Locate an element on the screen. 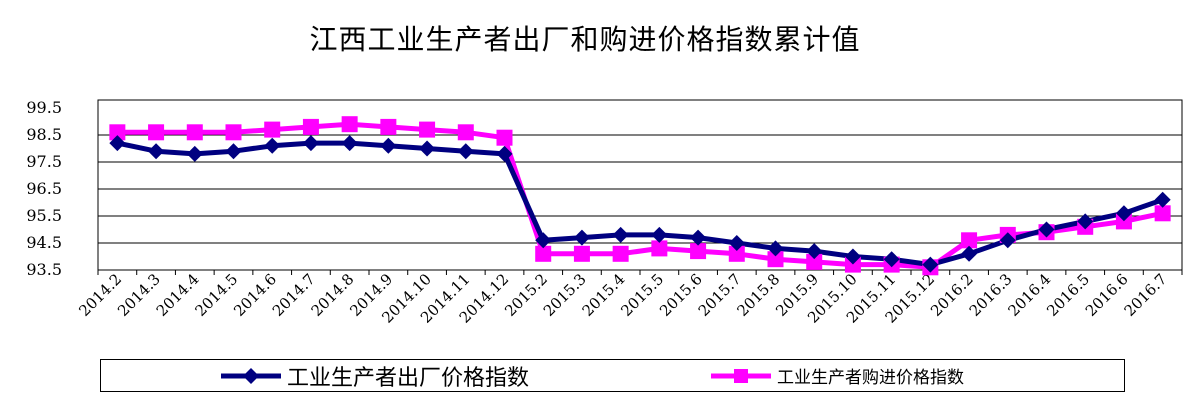 The width and height of the screenshot is (1200, 414). x-tick-label: 2014.8 is located at coordinates (333, 295).